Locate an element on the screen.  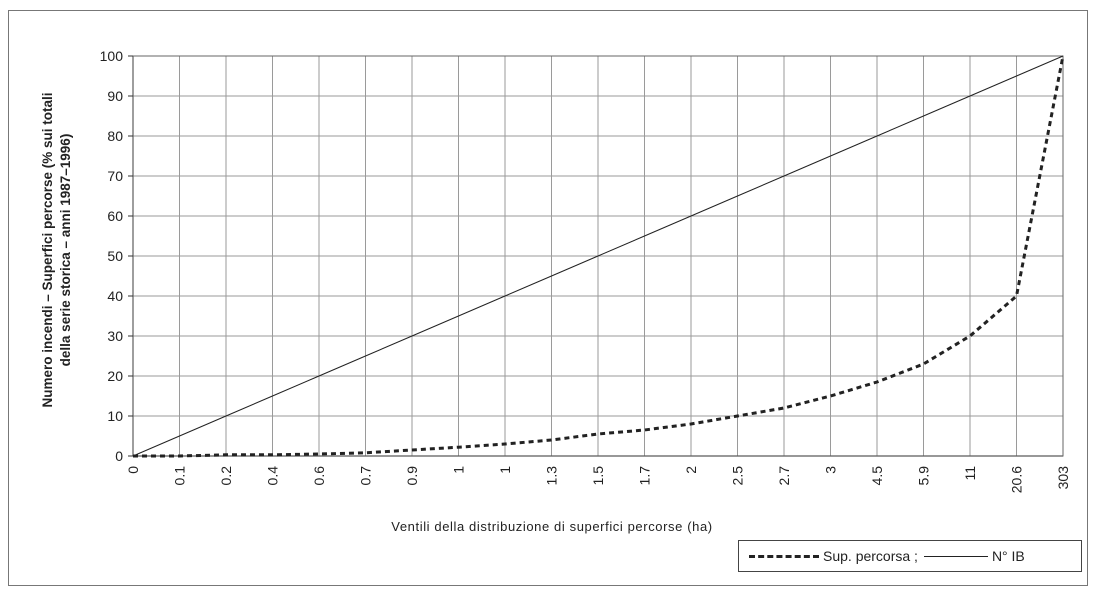
legend-label-sup-percorsa: Sup. percorsa ; is located at coordinates (870, 556).